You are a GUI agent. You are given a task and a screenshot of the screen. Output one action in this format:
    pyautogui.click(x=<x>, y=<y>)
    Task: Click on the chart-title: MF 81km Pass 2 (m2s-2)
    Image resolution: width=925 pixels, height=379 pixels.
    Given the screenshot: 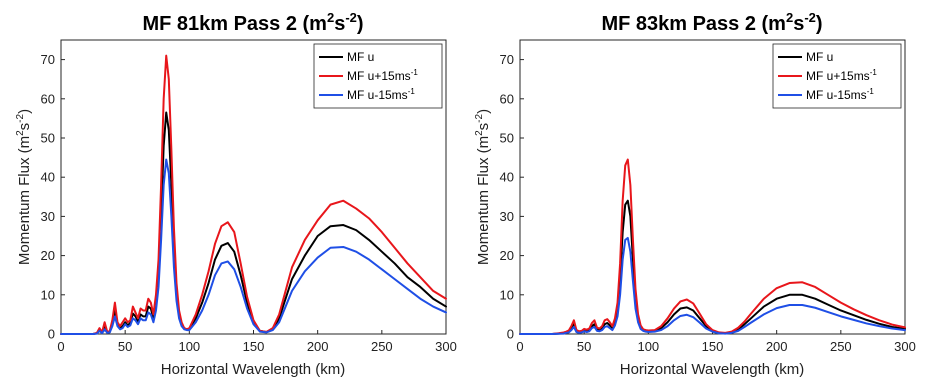 What is the action you would take?
    pyautogui.click(x=252, y=22)
    